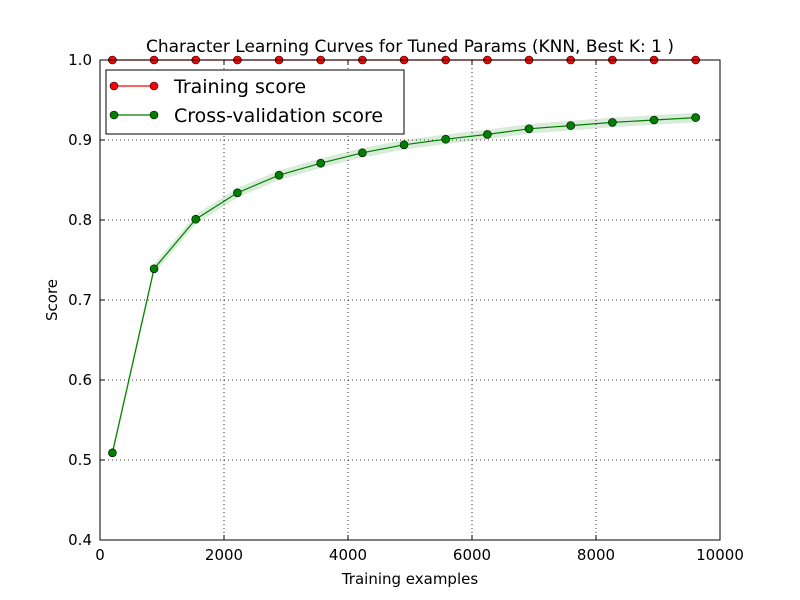 Image resolution: width=800 pixels, height=600 pixels. I want to click on y-tick-label: 0.4, so click(80, 540).